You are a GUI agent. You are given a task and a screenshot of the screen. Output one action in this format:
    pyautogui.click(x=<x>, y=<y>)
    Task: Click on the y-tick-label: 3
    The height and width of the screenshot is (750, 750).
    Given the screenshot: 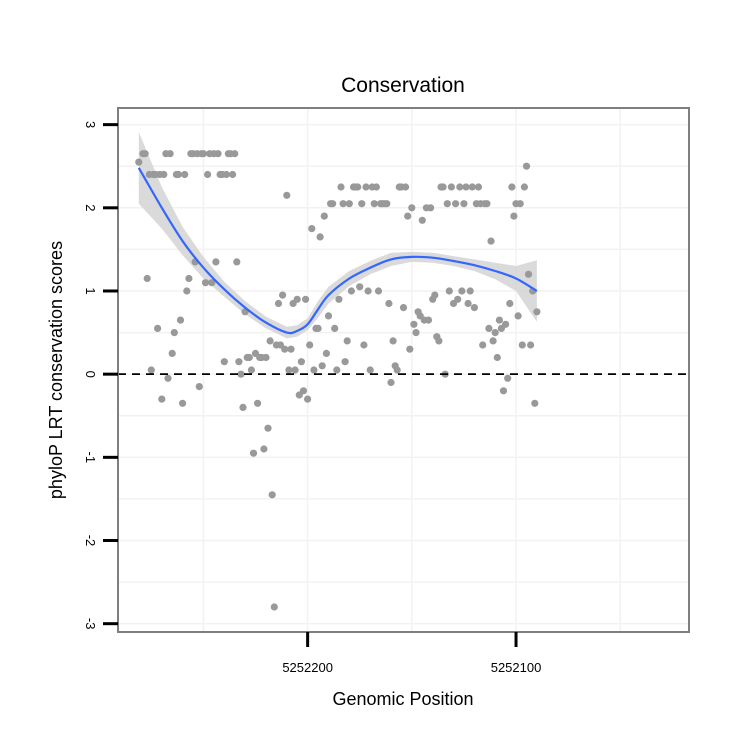 What is the action you would take?
    pyautogui.click(x=90, y=124)
    